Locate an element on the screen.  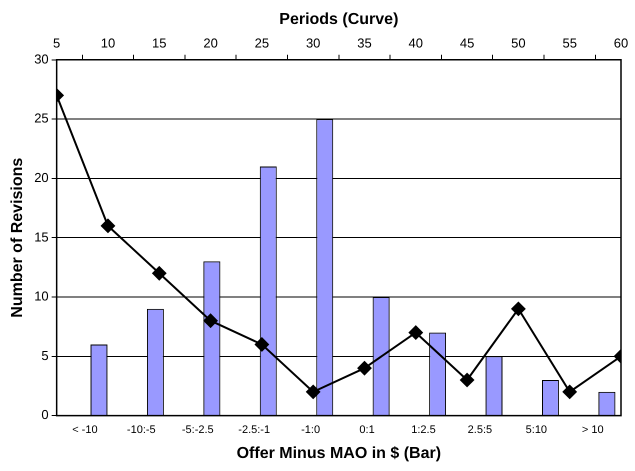
x-tick-label: 5:10 is located at coordinates (537, 430).